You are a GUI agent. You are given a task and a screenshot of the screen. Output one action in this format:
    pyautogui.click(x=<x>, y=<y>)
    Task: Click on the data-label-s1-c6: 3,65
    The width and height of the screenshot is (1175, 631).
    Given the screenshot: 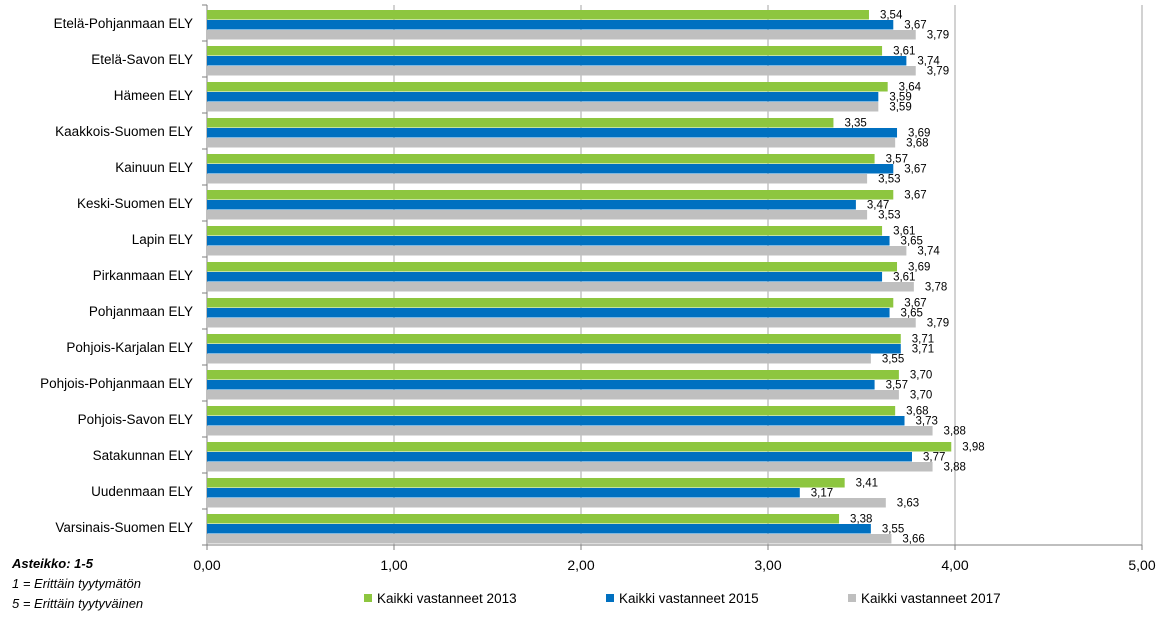 What is the action you would take?
    pyautogui.click(x=912, y=242)
    